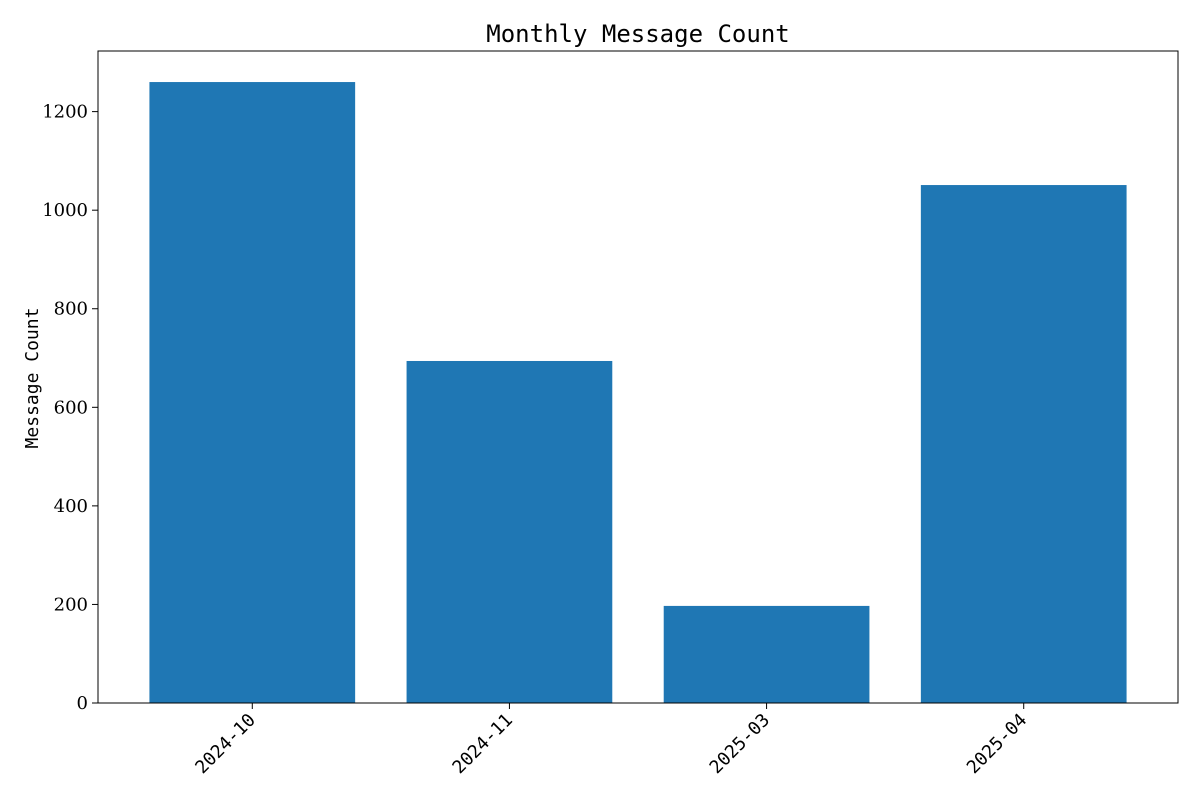 The height and width of the screenshot is (800, 1200). Describe the element at coordinates (65, 112) in the screenshot. I see `y-tick-label: 1200` at that location.